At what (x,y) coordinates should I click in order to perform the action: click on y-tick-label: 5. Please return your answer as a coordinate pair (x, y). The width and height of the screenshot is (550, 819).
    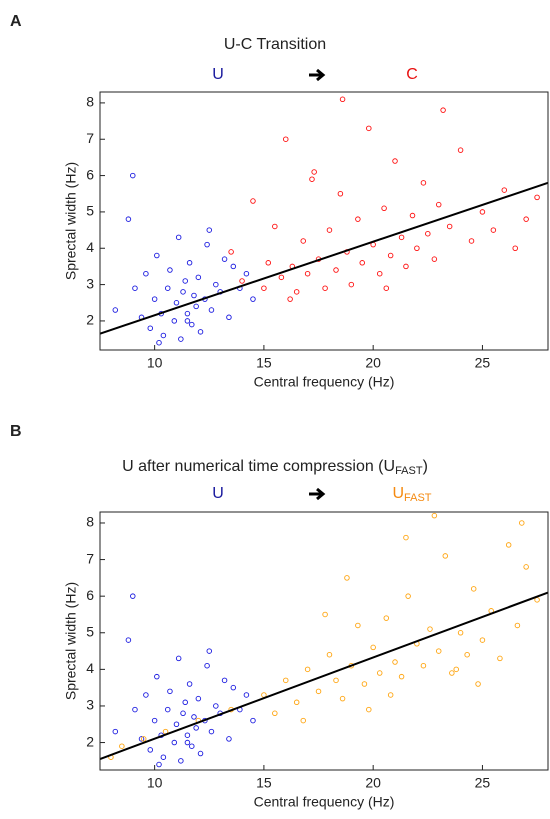
    Looking at the image, I should click on (90, 211).